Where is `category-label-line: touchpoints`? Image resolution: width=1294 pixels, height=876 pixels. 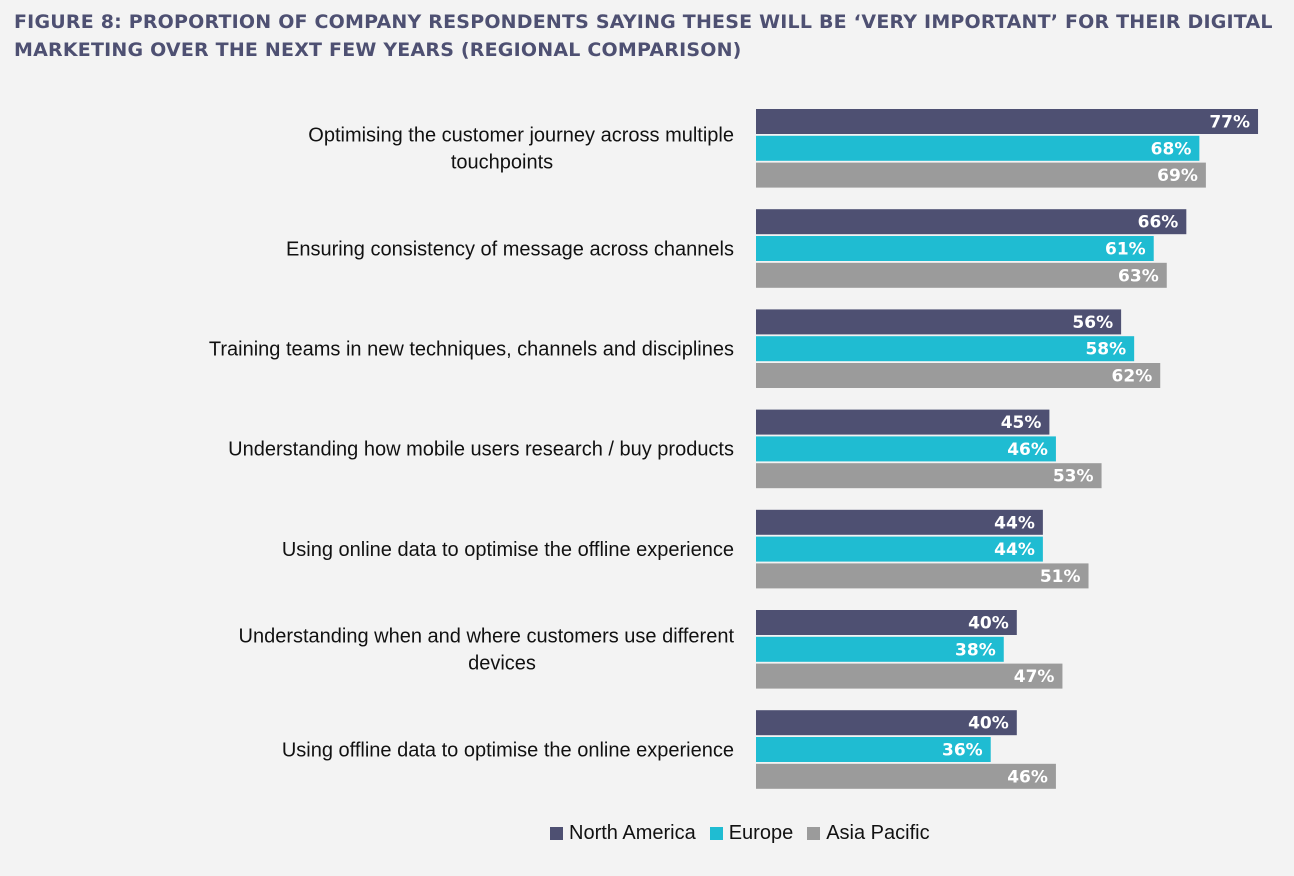 category-label-line: touchpoints is located at coordinates (502, 163).